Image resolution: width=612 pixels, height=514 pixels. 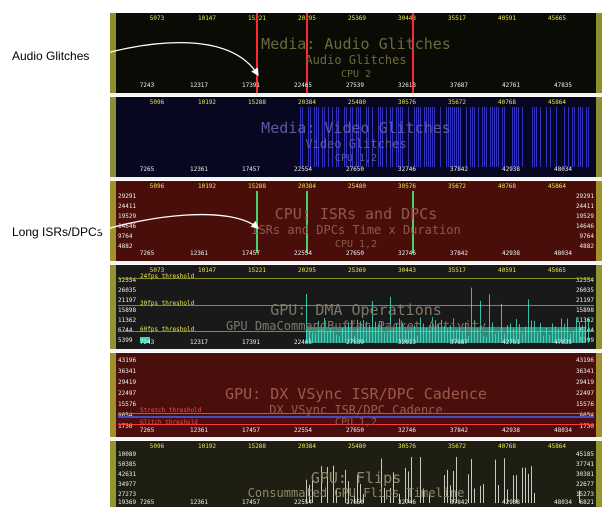 I want to click on tick-label: 5073, so click(x=157, y=270).